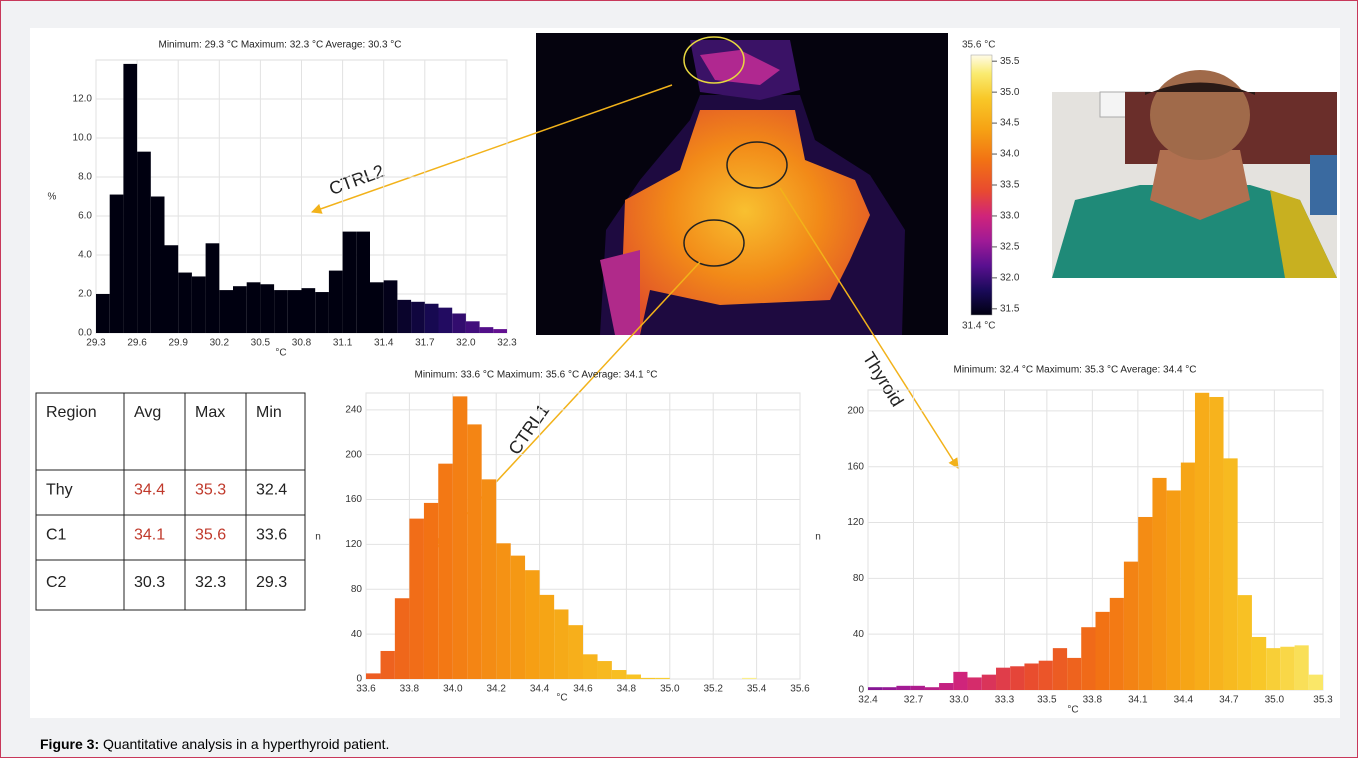 This screenshot has height=758, width=1358. What do you see at coordinates (1005, 700) in the screenshot?
I see `x-tick-label: 33.3` at bounding box center [1005, 700].